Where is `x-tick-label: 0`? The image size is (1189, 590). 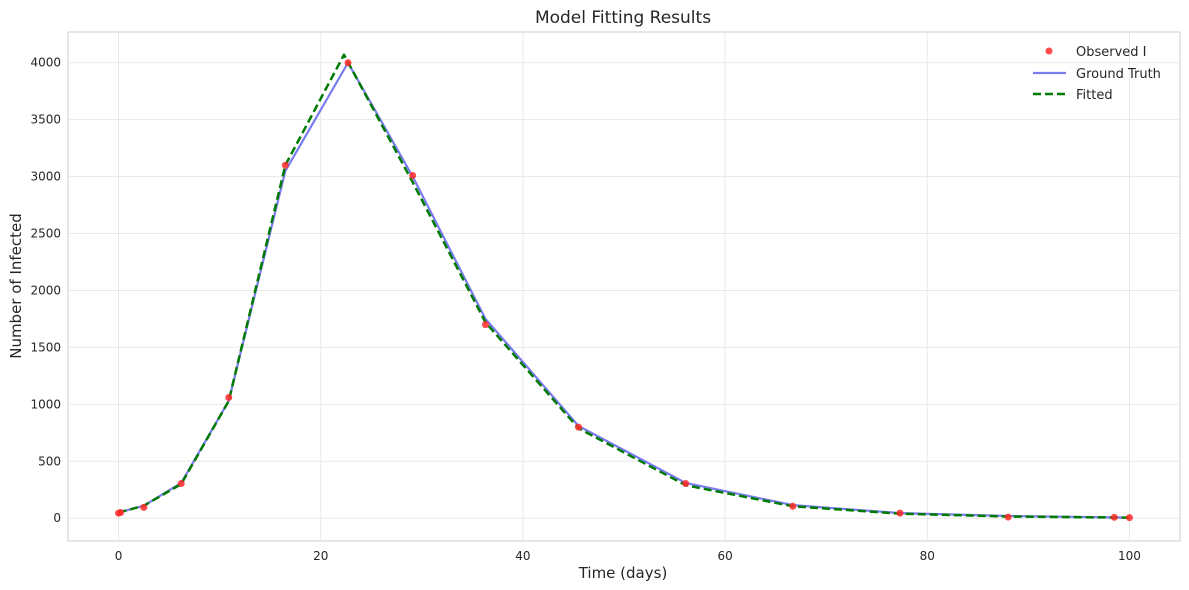
x-tick-label: 0 is located at coordinates (119, 556).